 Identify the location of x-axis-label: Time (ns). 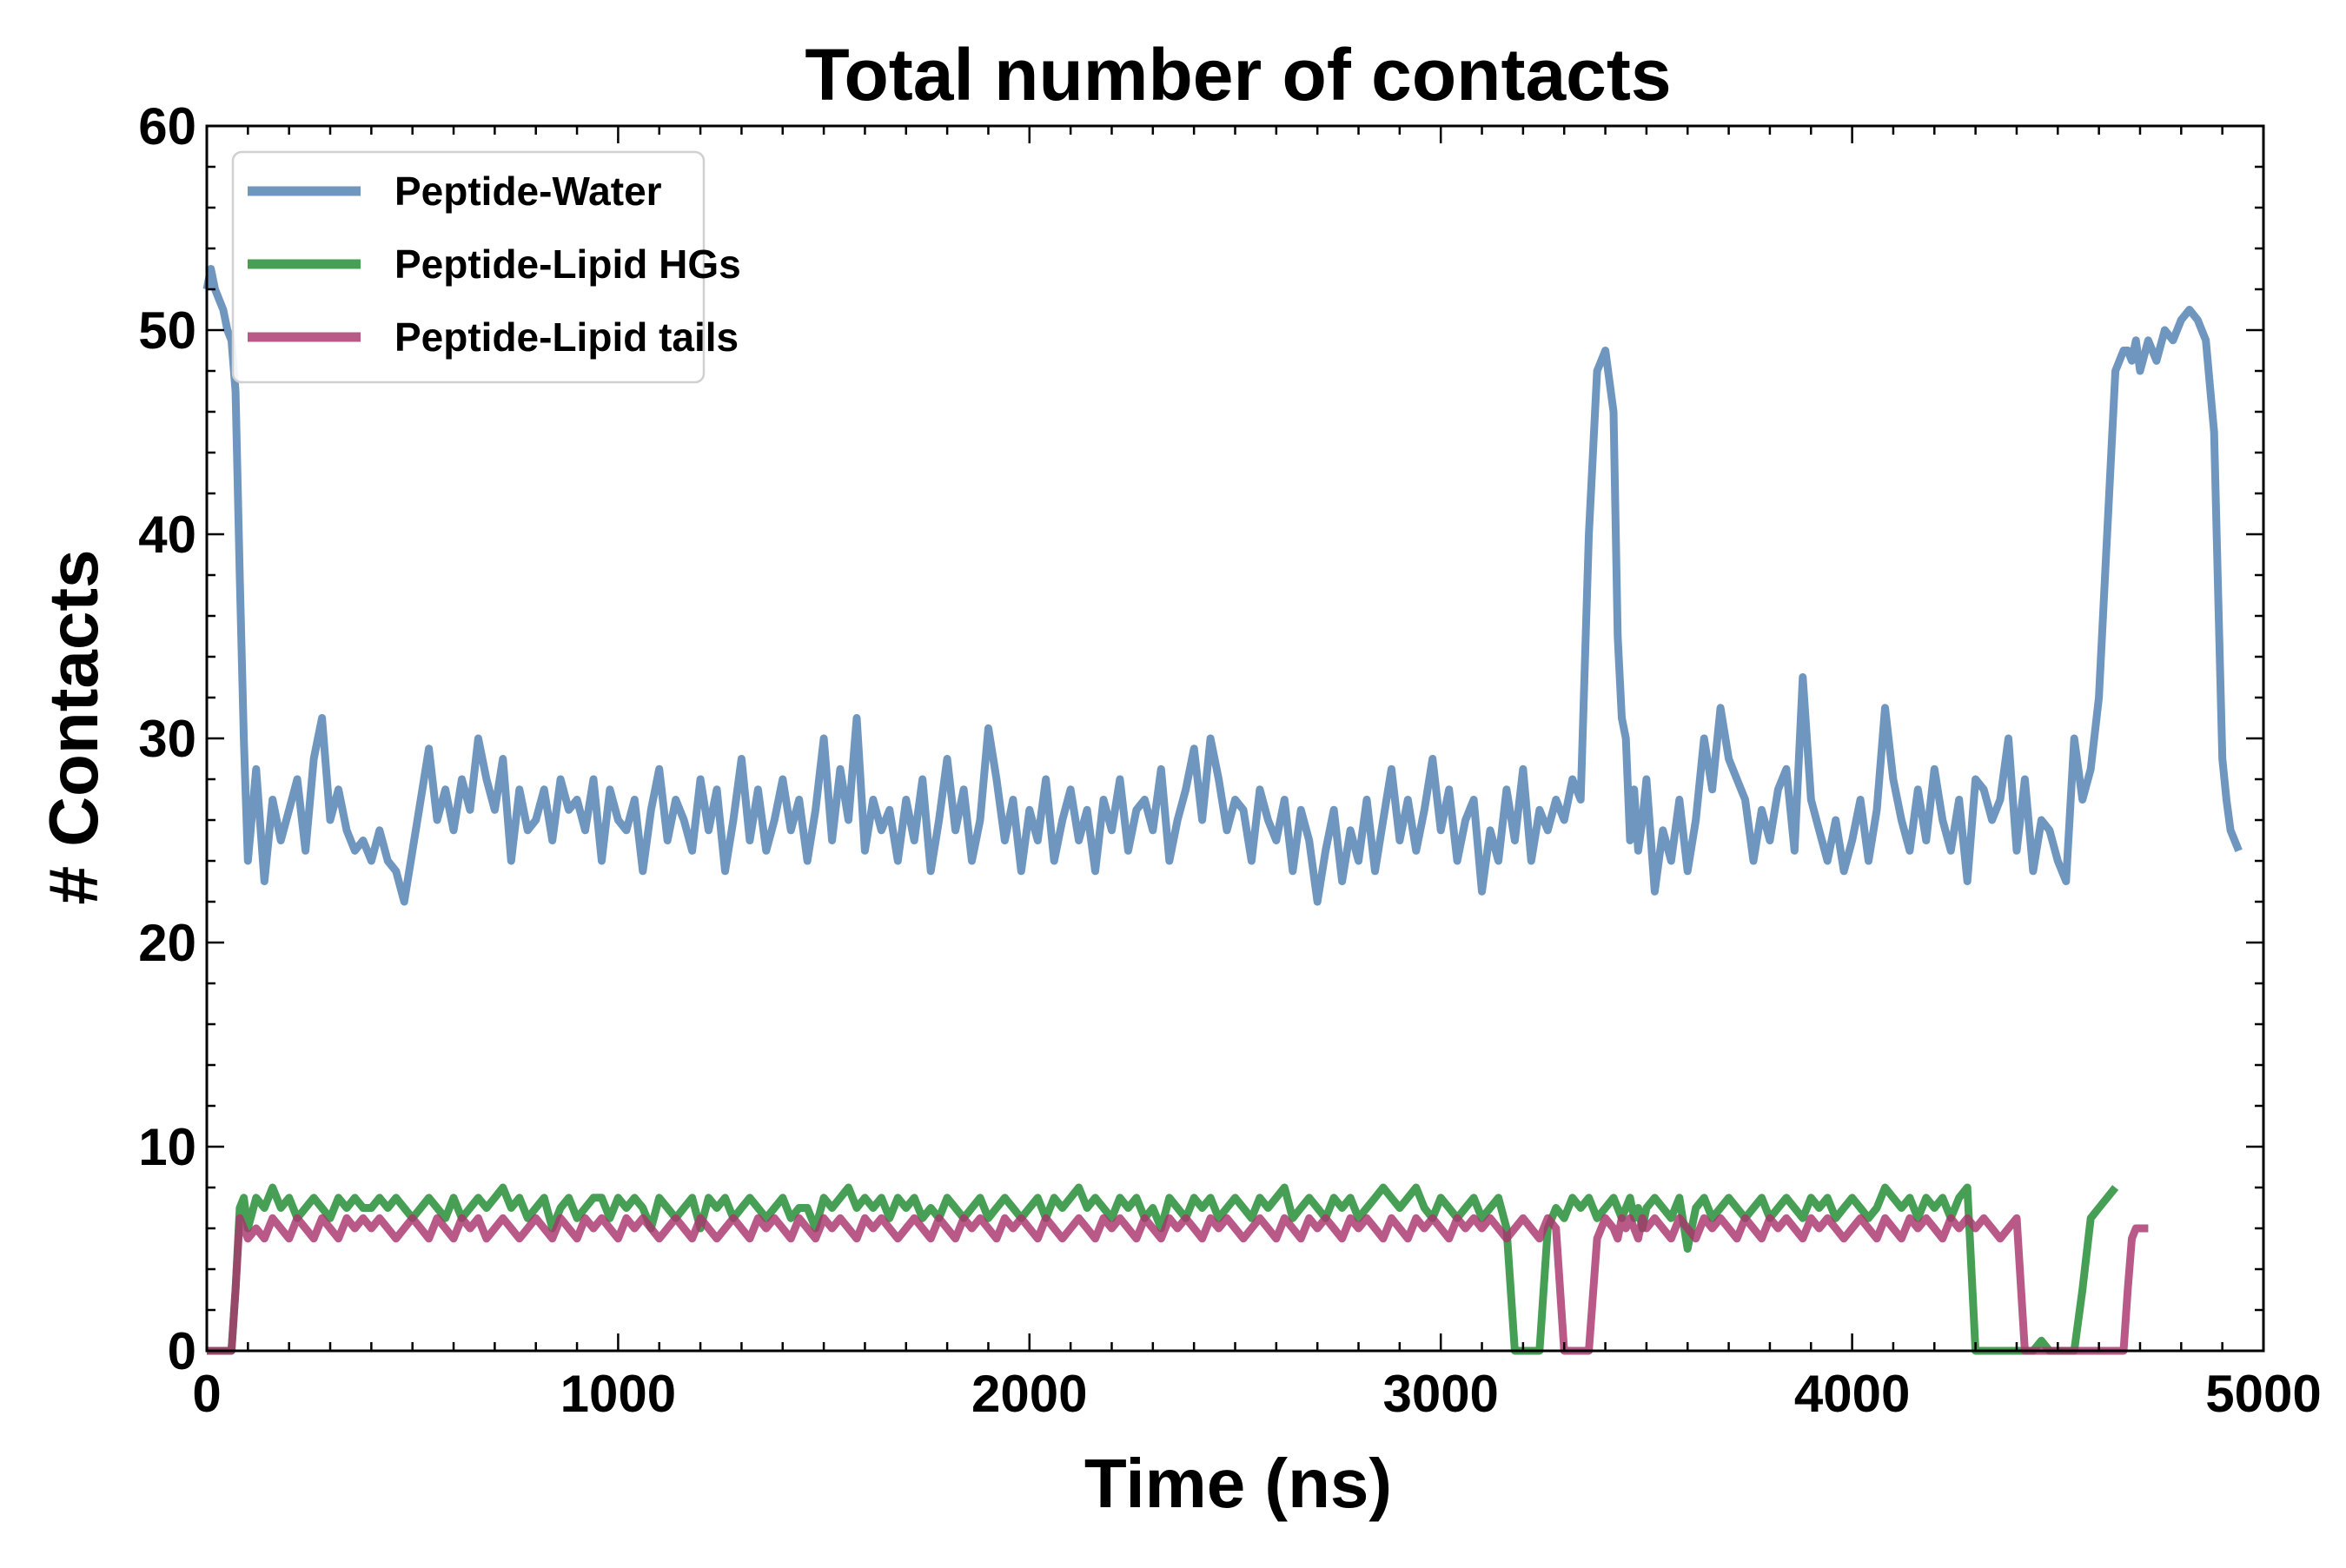
(1238, 1483).